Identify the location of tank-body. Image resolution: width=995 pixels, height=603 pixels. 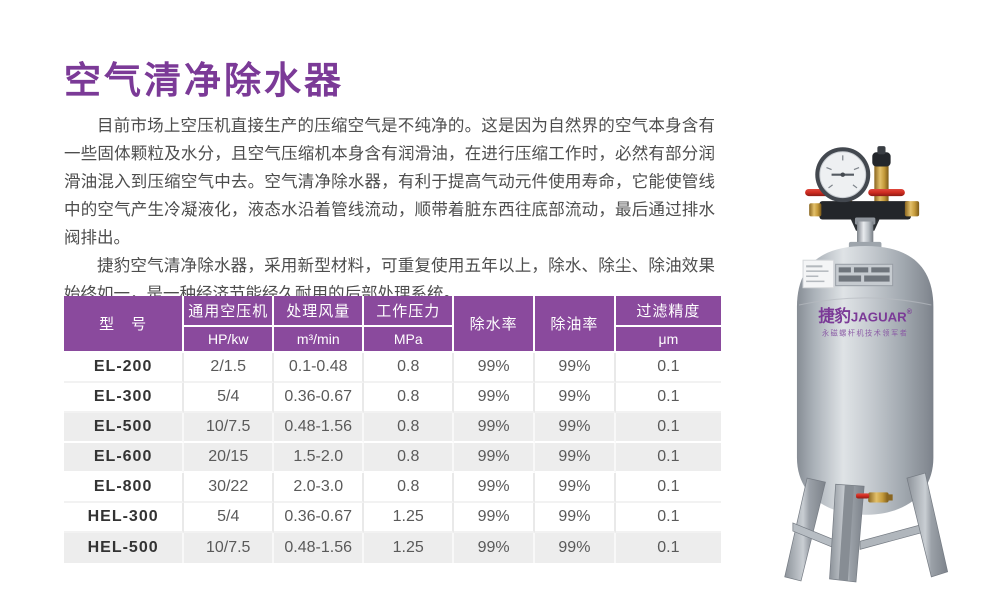
(865, 380).